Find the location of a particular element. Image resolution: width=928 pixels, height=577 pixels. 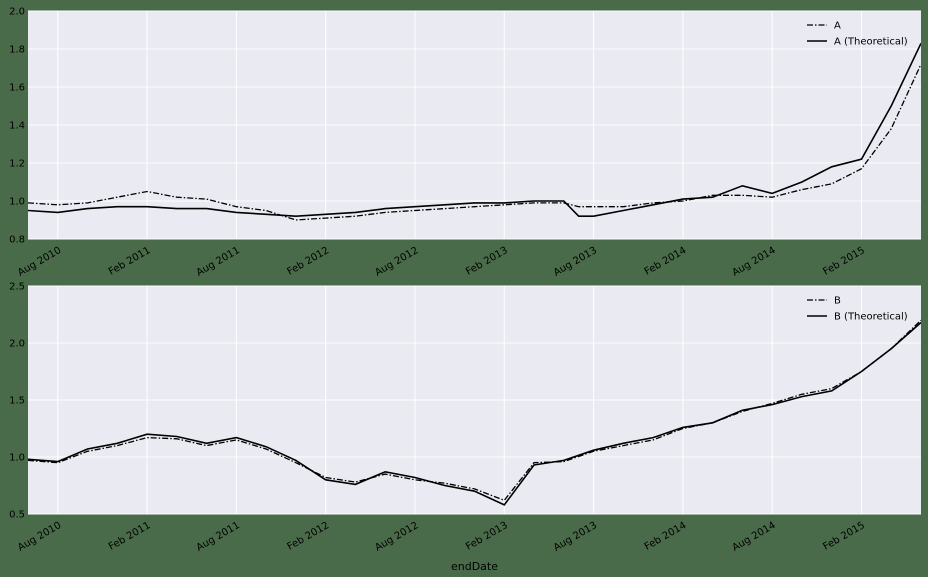

legend-label: B is located at coordinates (837, 301).